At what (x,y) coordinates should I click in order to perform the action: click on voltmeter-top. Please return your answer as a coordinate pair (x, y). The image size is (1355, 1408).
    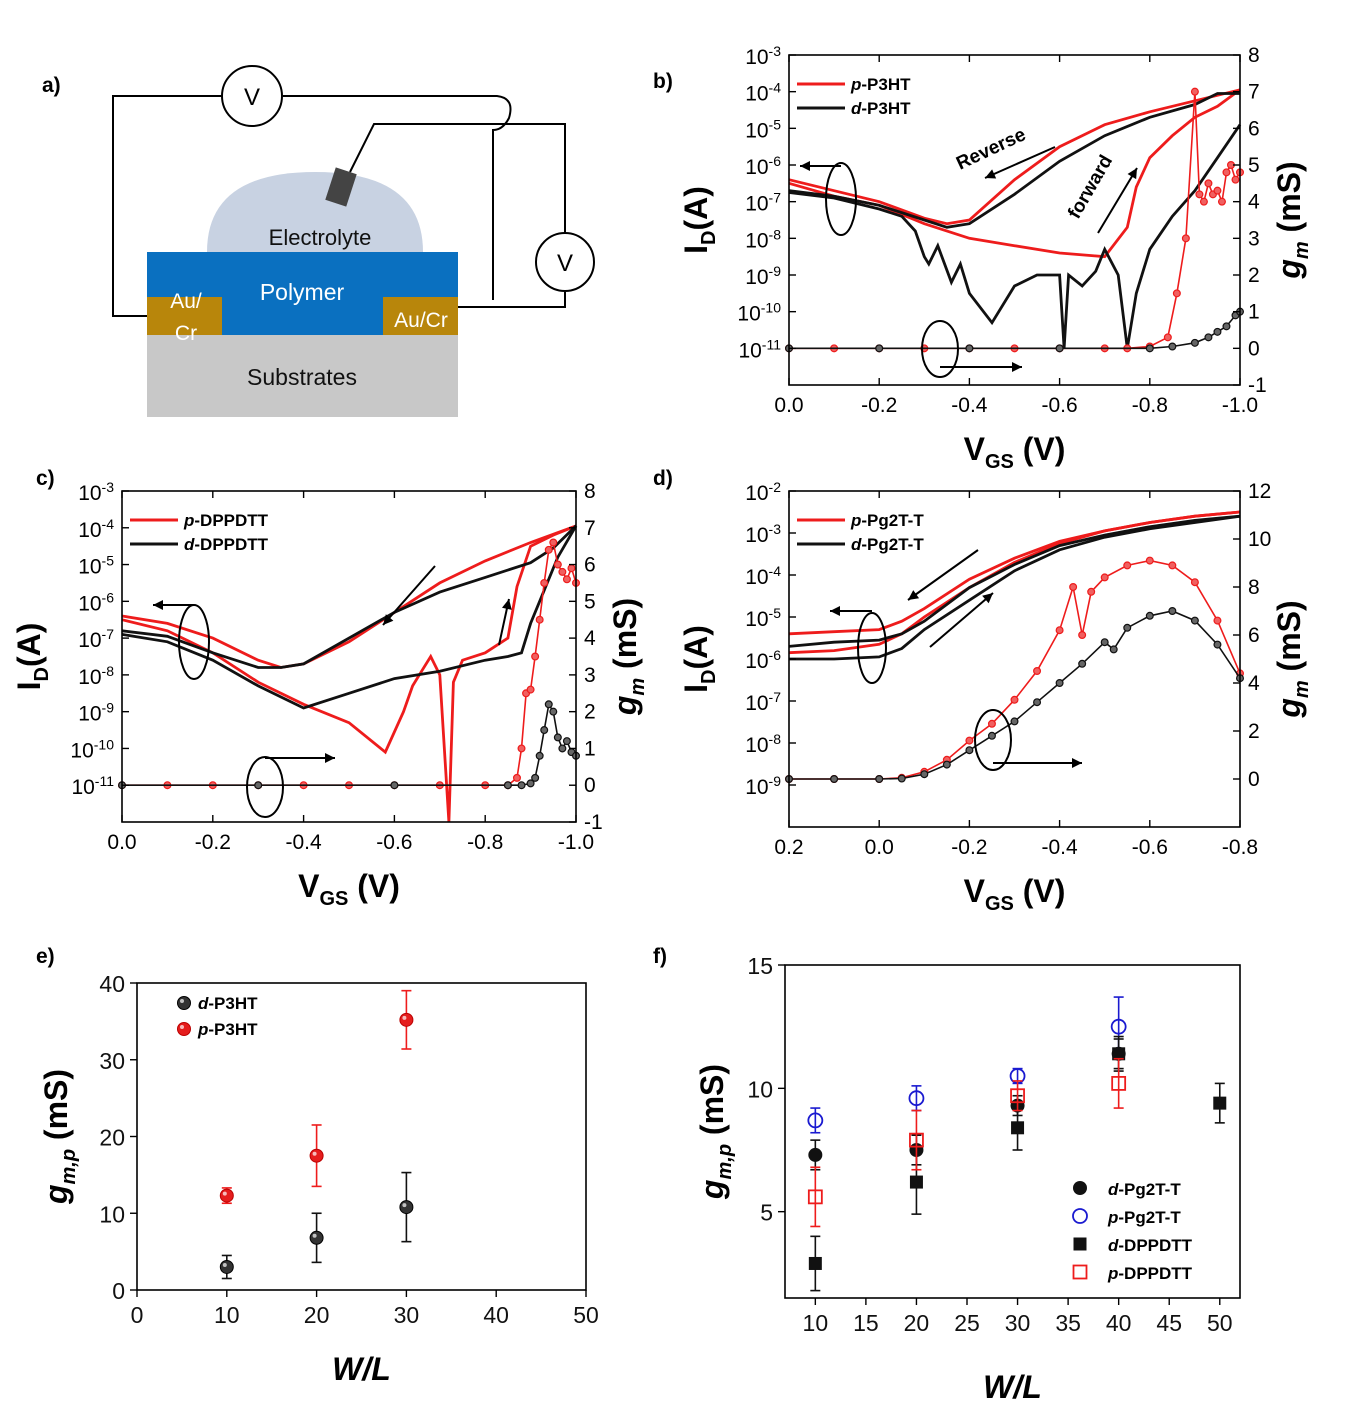
    Looking at the image, I should click on (252, 96).